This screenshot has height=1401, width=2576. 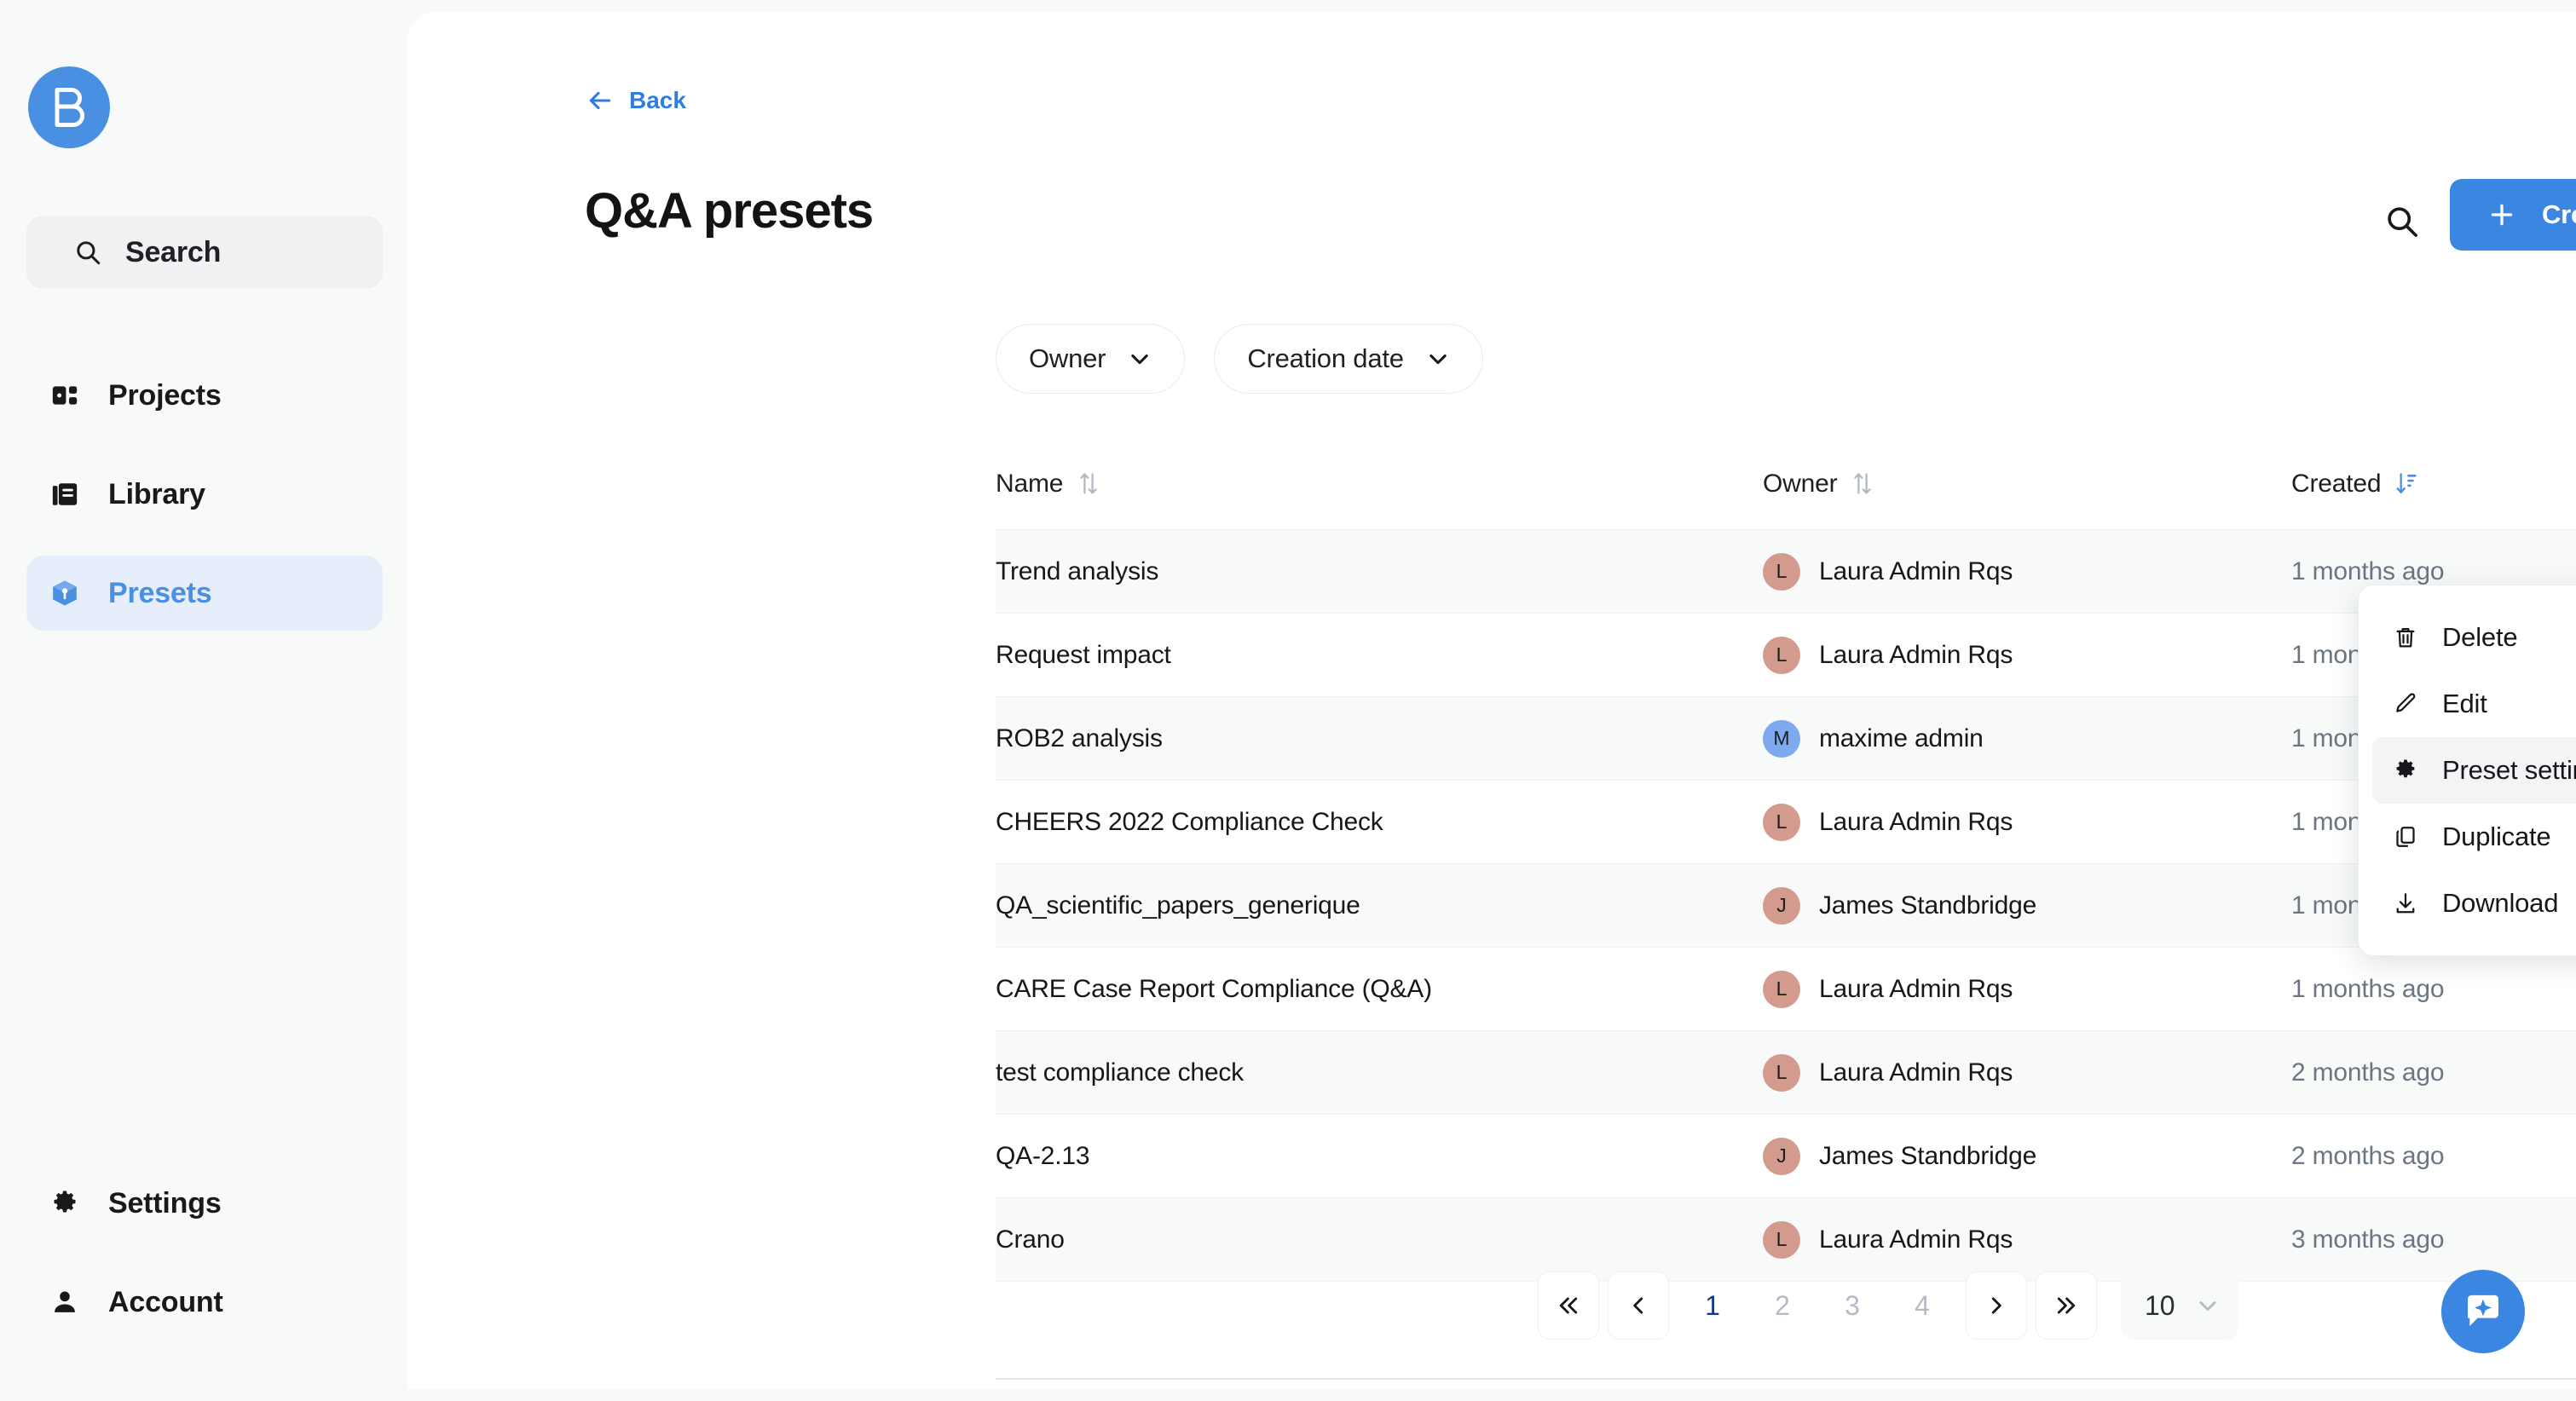 What do you see at coordinates (1781, 738) in the screenshot?
I see `avatar: M` at bounding box center [1781, 738].